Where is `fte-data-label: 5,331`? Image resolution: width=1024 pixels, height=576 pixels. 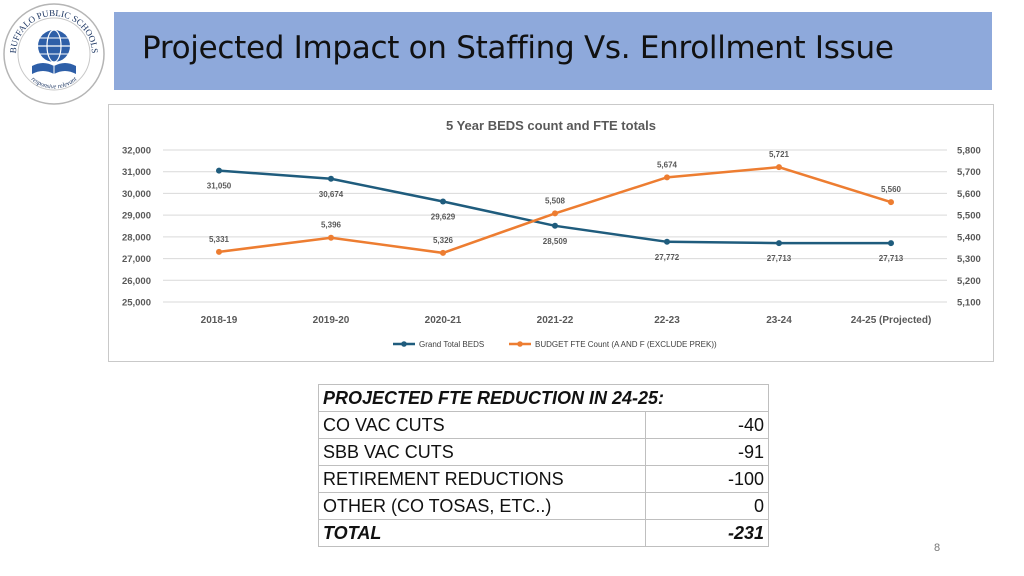 fte-data-label: 5,331 is located at coordinates (219, 239).